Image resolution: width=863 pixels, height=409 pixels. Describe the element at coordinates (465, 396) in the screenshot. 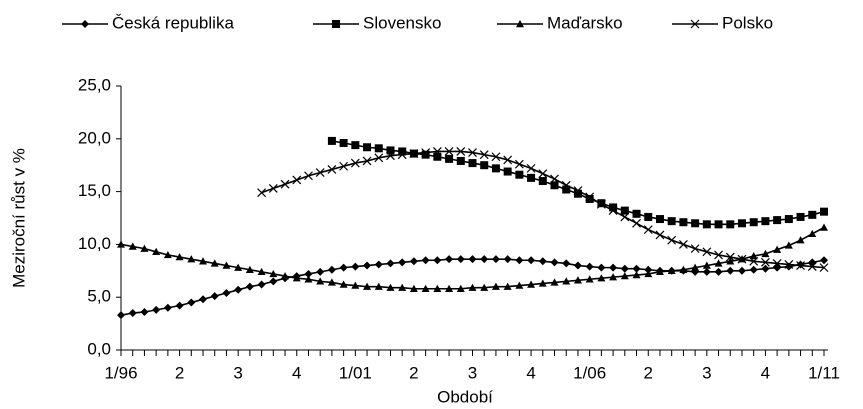

I see `x-axis-title: Období` at that location.